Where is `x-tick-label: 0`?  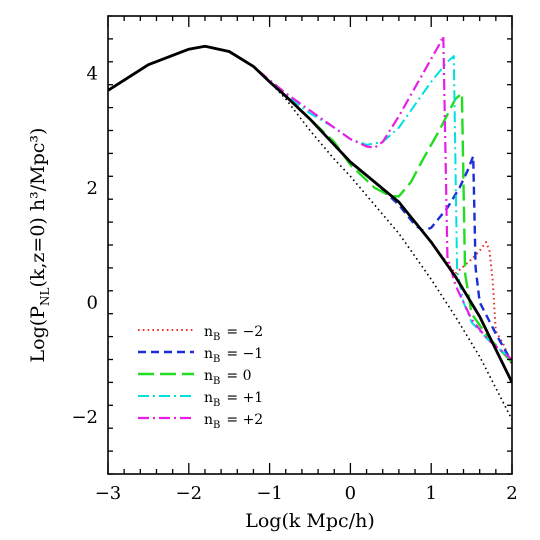 x-tick-label: 0 is located at coordinates (350, 493).